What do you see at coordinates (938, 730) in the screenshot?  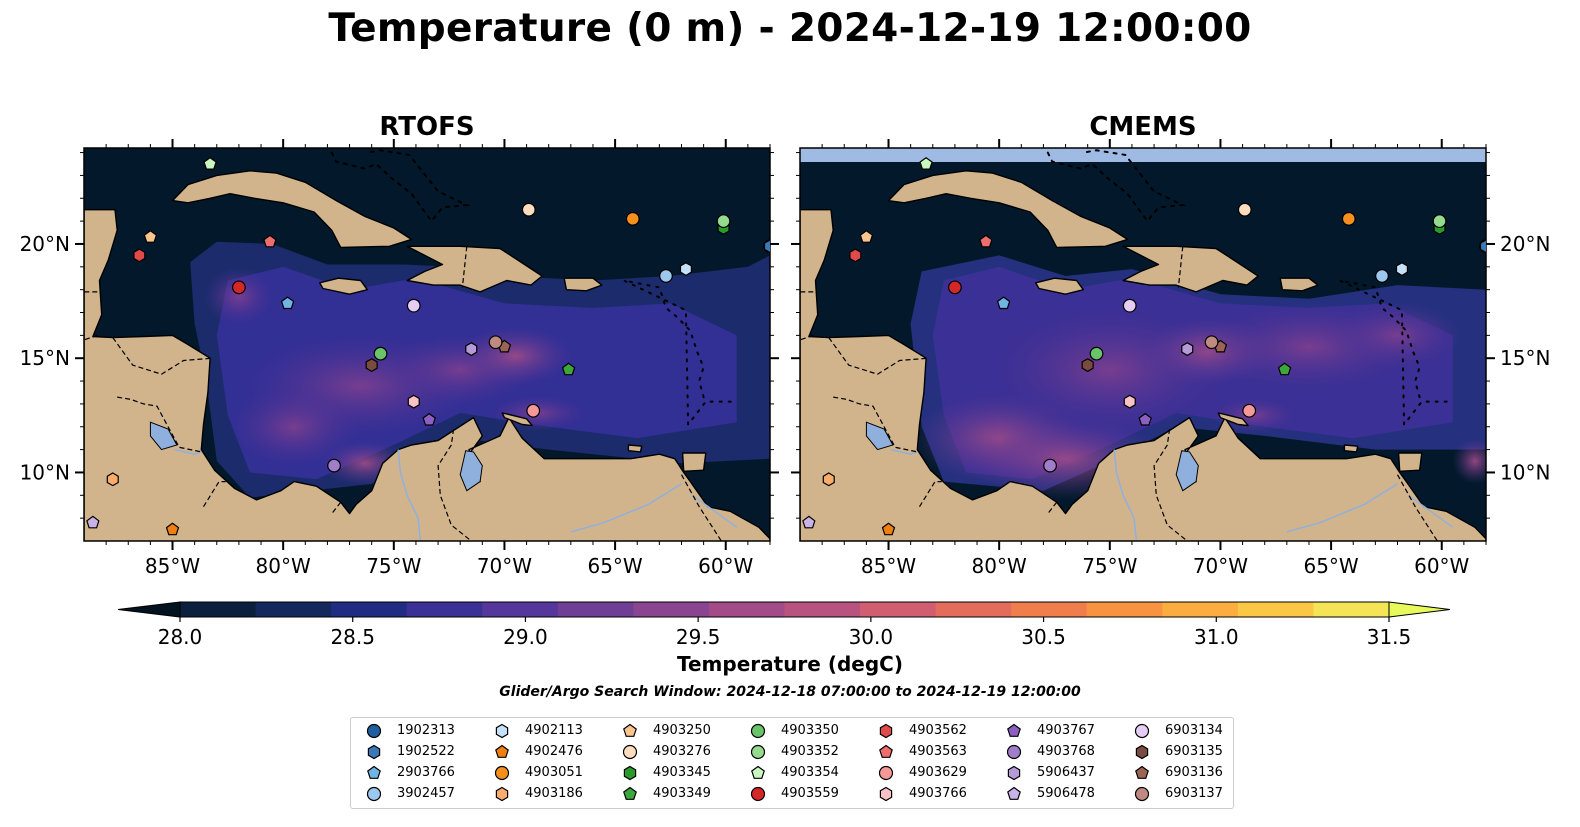 I see `legend-label: 4903562` at bounding box center [938, 730].